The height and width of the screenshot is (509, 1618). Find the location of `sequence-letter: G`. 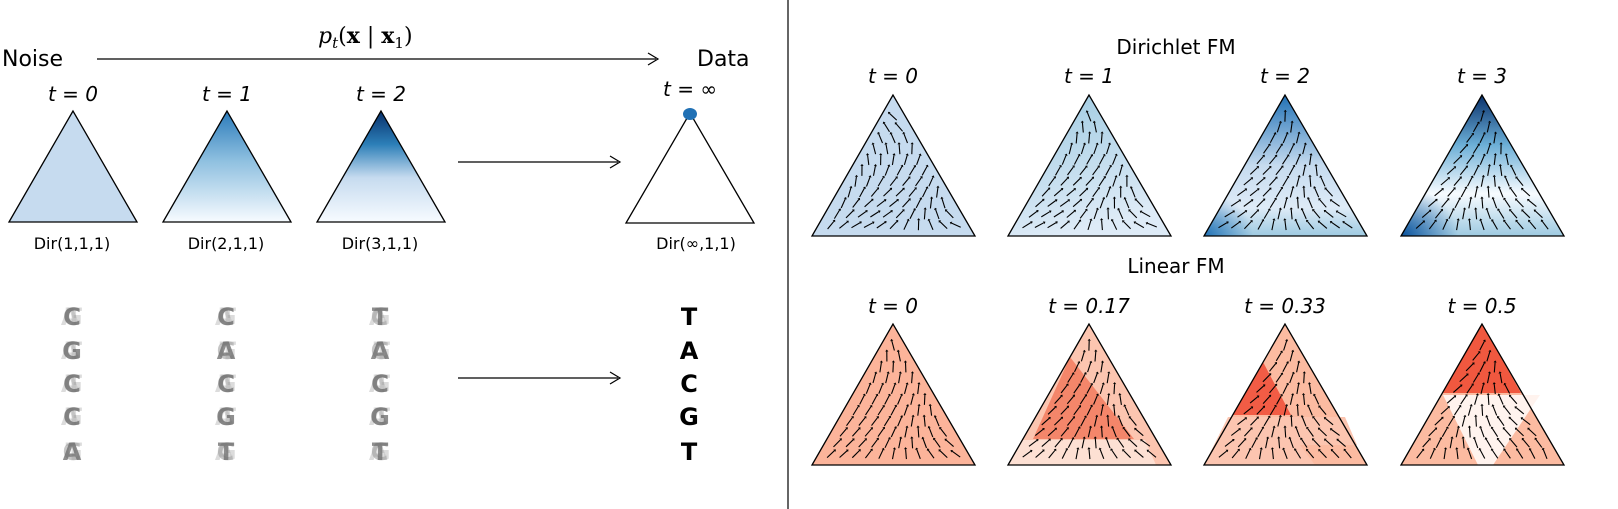

sequence-letter: G is located at coordinates (226, 417).